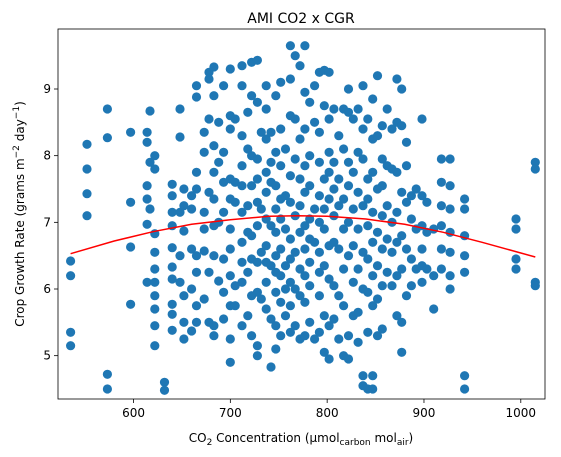 The height and width of the screenshot is (457, 561). What do you see at coordinates (47, 156) in the screenshot?
I see `y-tick-label: 8` at bounding box center [47, 156].